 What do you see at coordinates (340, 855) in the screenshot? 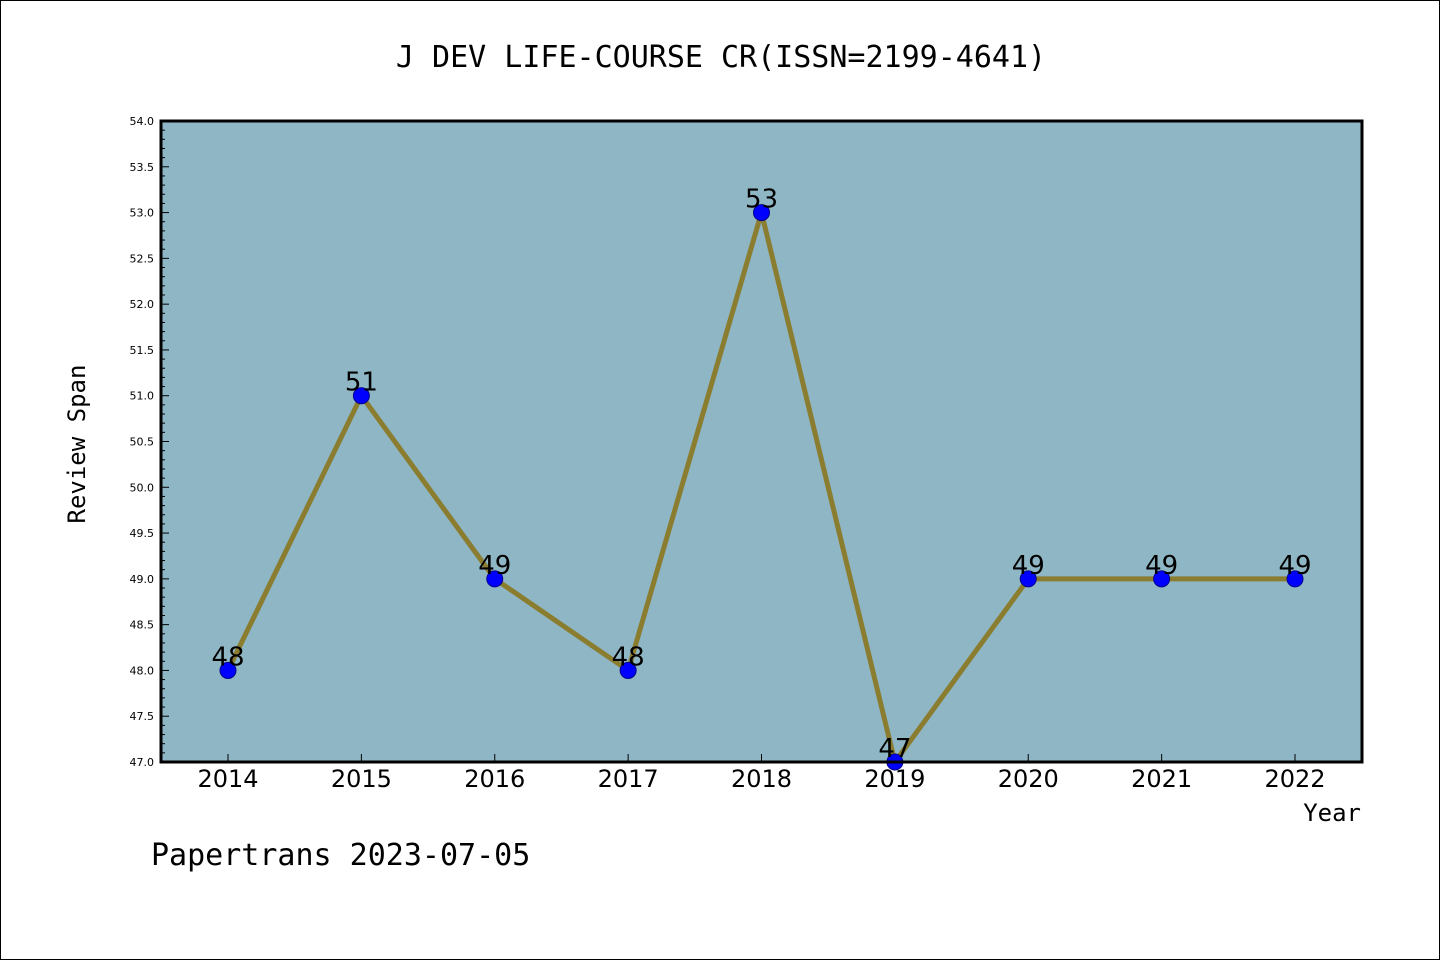
I see `footer-text: Papertrans 2023-07-05` at bounding box center [340, 855].